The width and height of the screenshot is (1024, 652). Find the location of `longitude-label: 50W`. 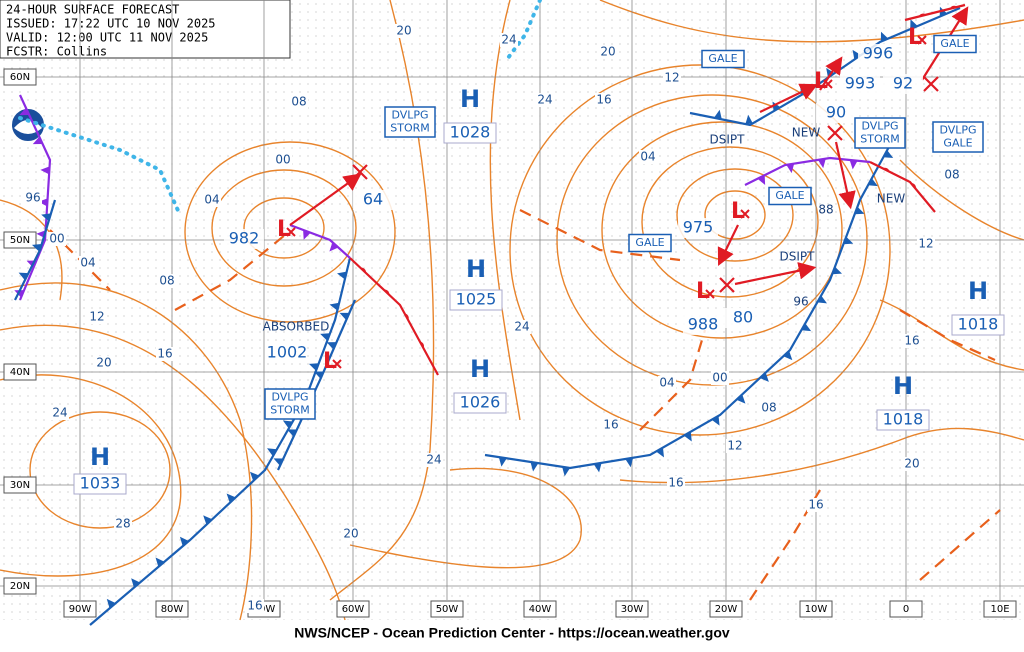

longitude-label: 50W is located at coordinates (447, 609).